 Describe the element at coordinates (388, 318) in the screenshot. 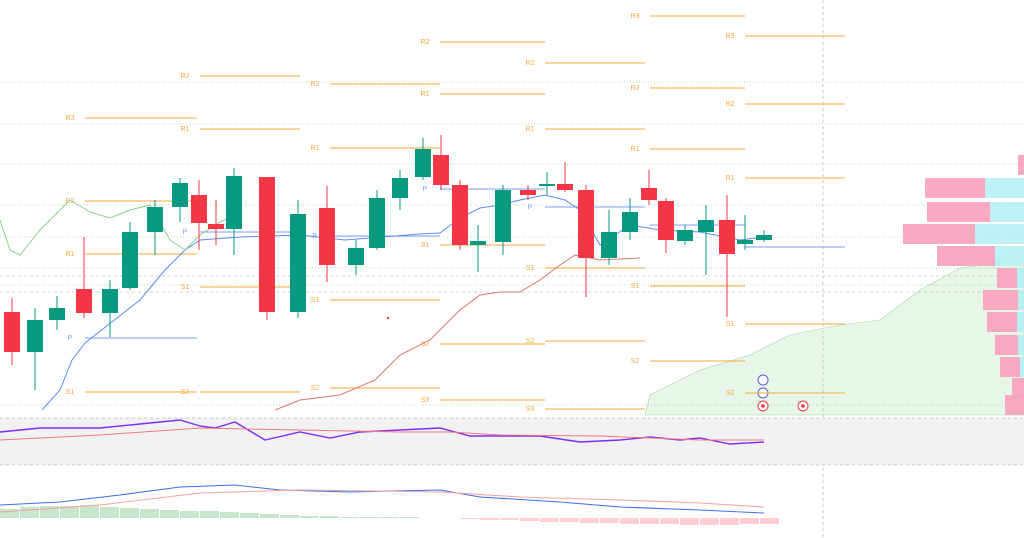

I see `signal-dot` at that location.